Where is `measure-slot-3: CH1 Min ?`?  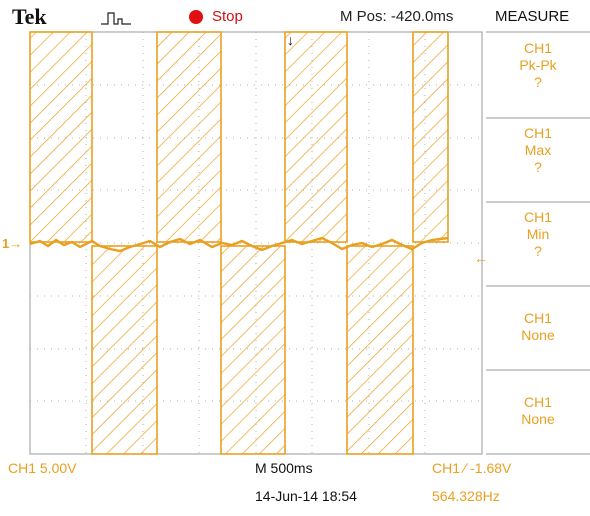
measure-slot-3: CH1 Min ? is located at coordinates (538, 234).